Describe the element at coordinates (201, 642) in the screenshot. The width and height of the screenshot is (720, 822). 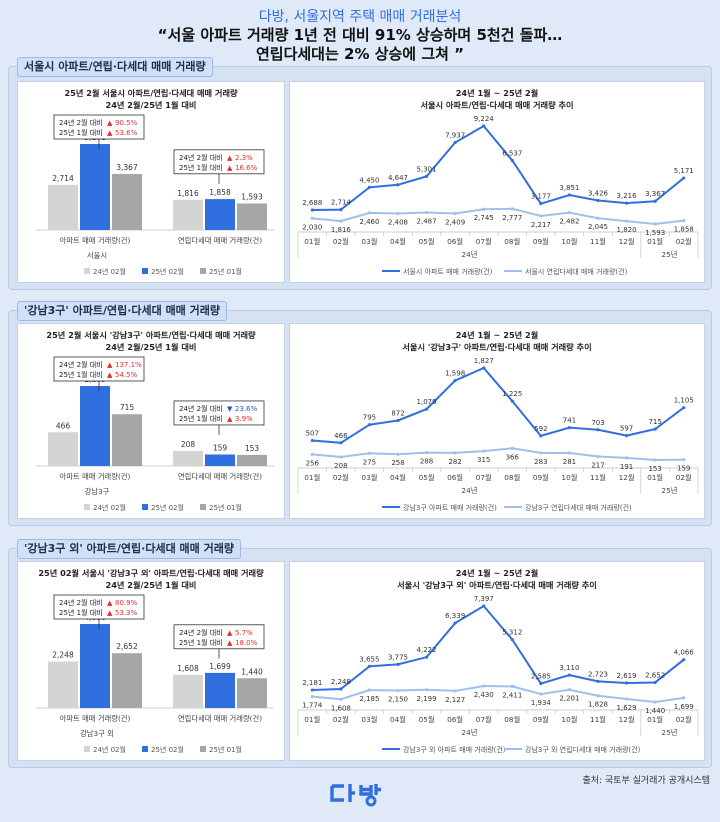
I see `callout-label: 25년 1월 대비` at that location.